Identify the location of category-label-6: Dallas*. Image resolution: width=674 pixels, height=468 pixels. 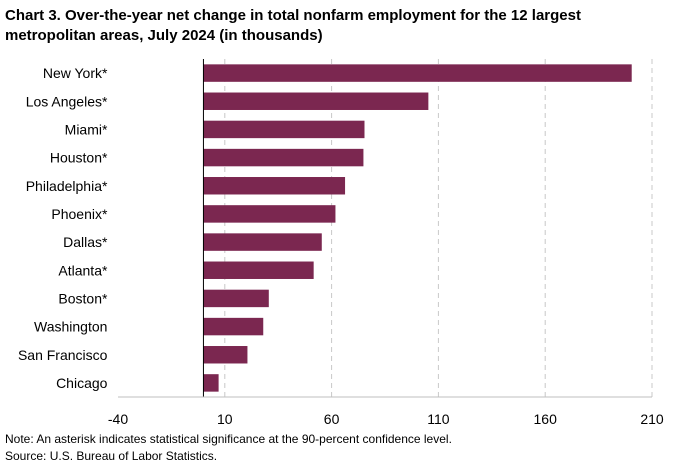
(85, 242).